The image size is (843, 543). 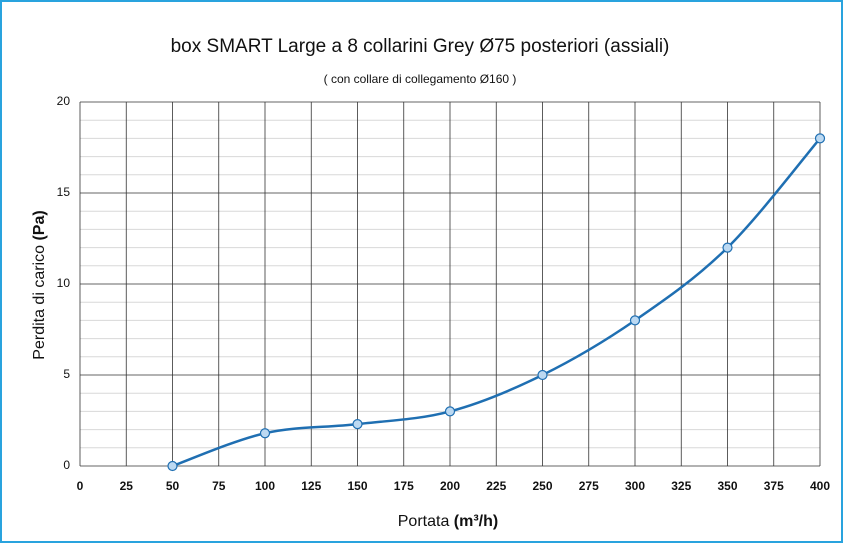 I want to click on x-tick-label: 0, so click(x=80, y=486).